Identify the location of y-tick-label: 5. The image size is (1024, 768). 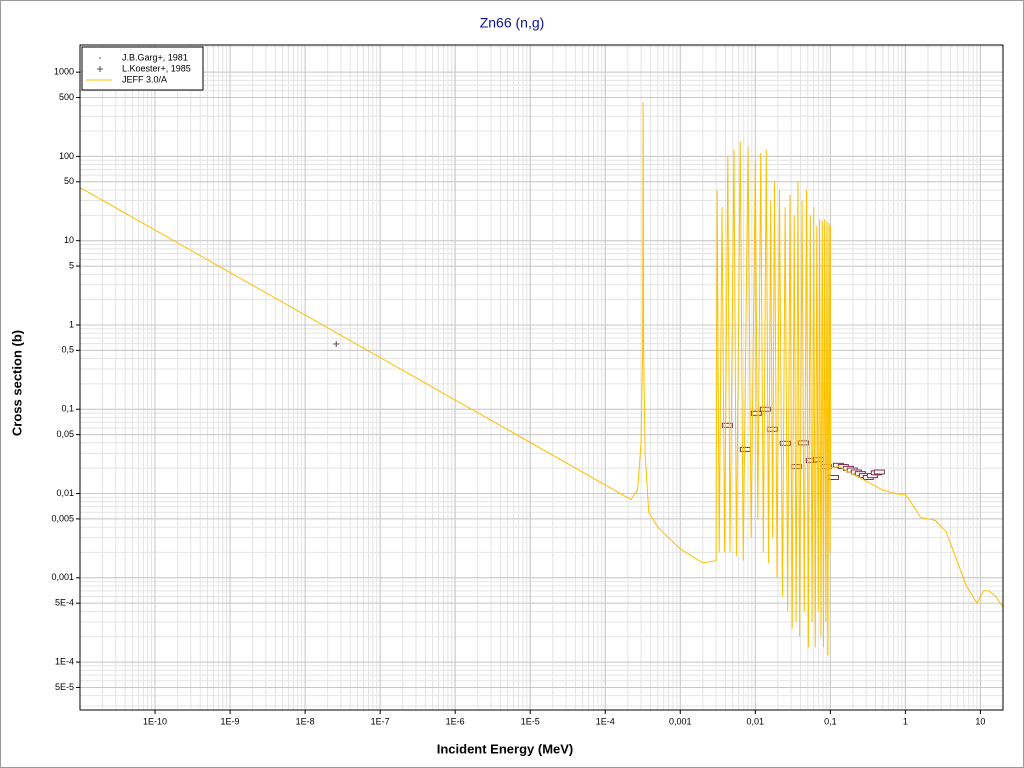
(71, 265).